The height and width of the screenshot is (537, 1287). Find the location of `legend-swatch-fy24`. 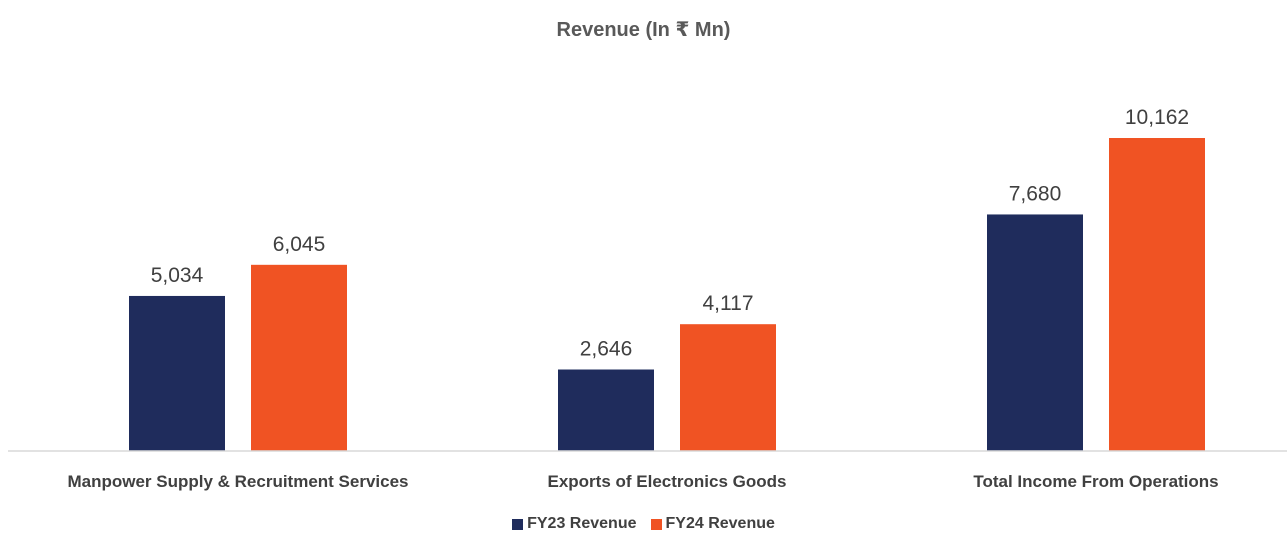

legend-swatch-fy24 is located at coordinates (656, 524).